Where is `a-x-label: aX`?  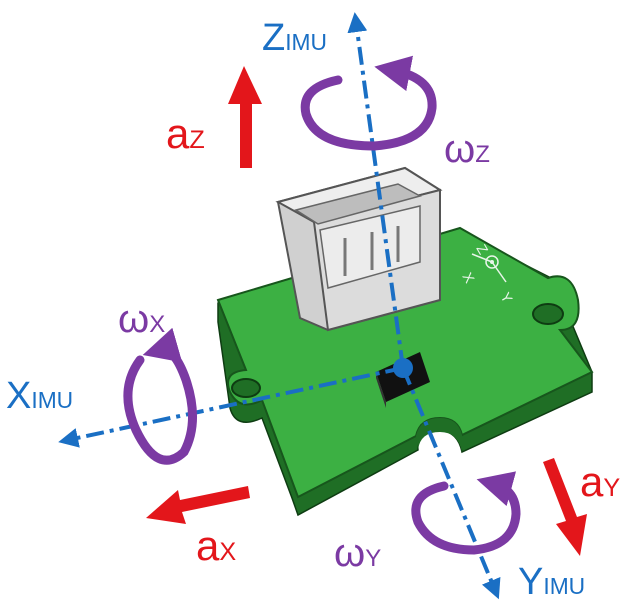
a-x-label: aX is located at coordinates (216, 545).